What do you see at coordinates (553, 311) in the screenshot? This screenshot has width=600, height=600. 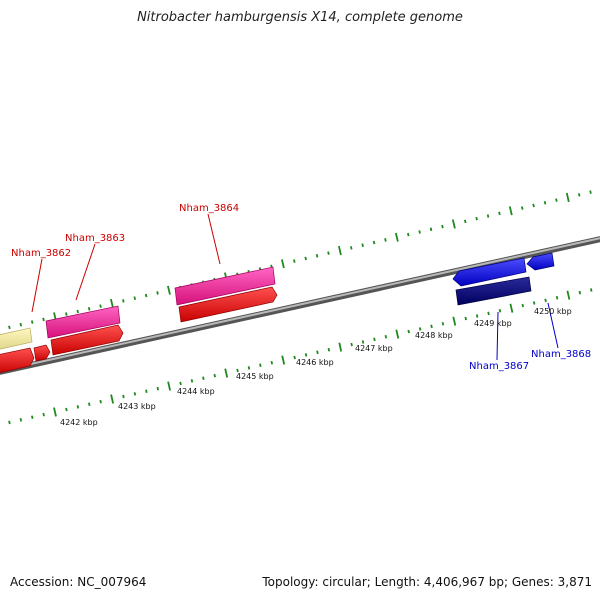 I see `scale-label-4250: 4250 kbp` at bounding box center [553, 311].